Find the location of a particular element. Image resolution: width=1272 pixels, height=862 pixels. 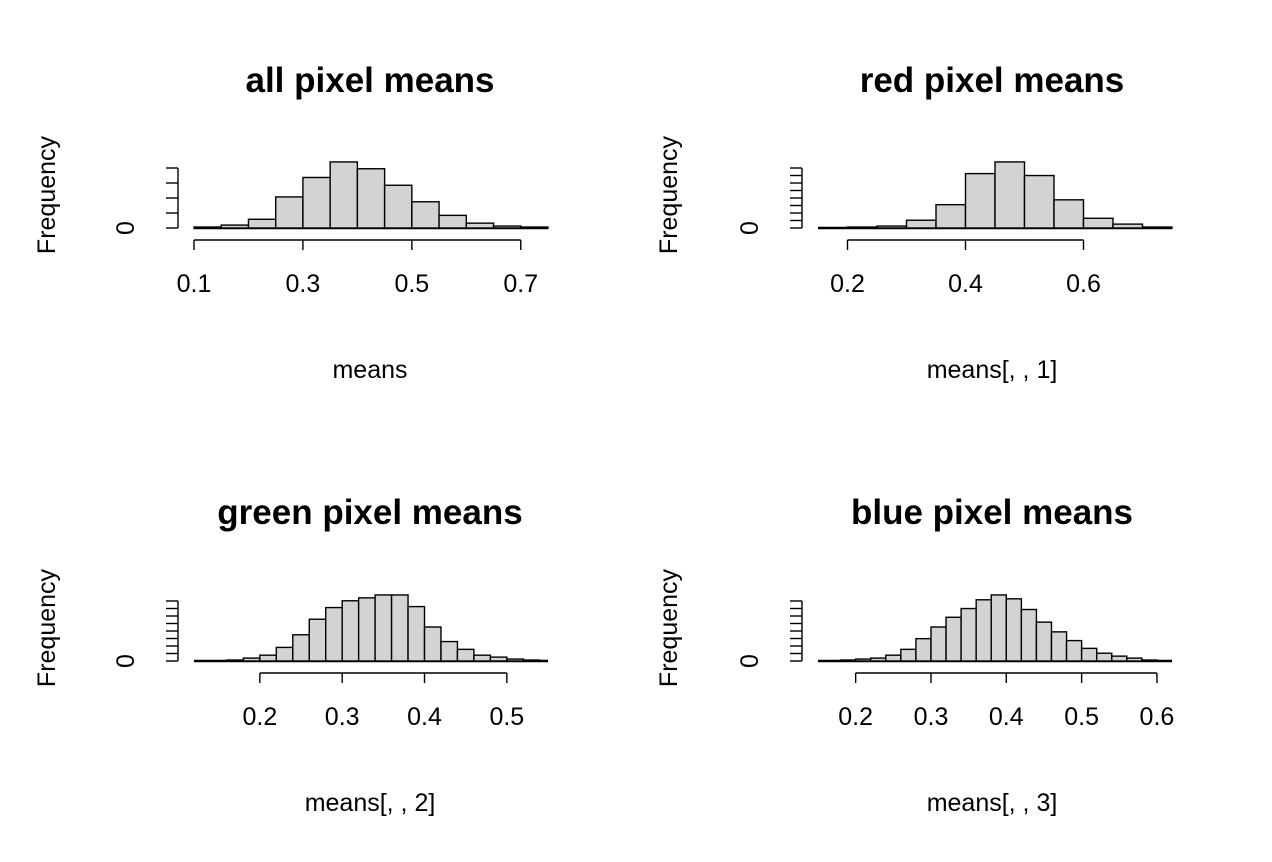

x-axis: 0.2 0.3 0.4 0.5 is located at coordinates (383, 701).